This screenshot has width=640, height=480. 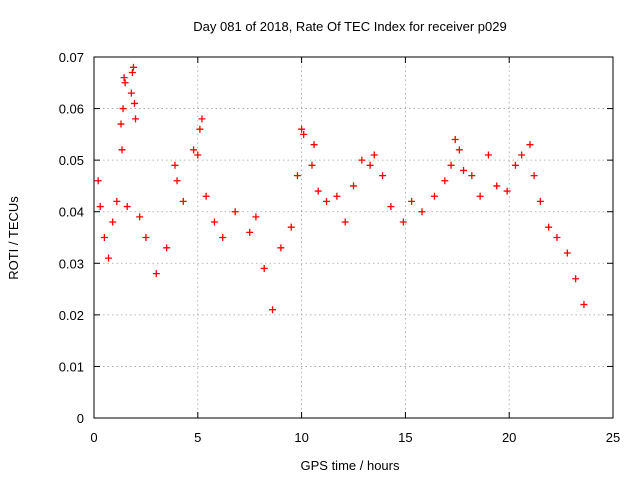 What do you see at coordinates (71, 212) in the screenshot?
I see `y-tick-label: 0.04` at bounding box center [71, 212].